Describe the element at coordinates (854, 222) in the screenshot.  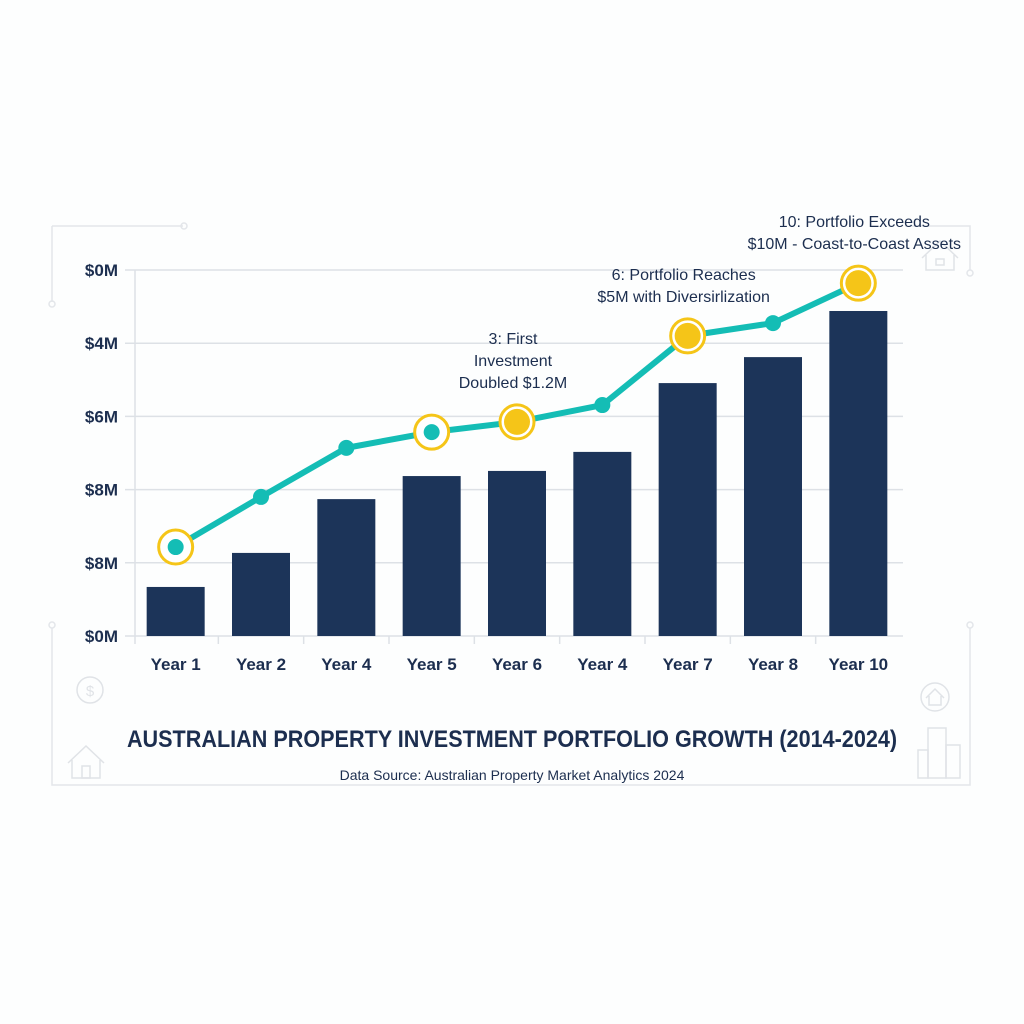
I see `milestone-label: 10: Portfolio Exceeds` at that location.